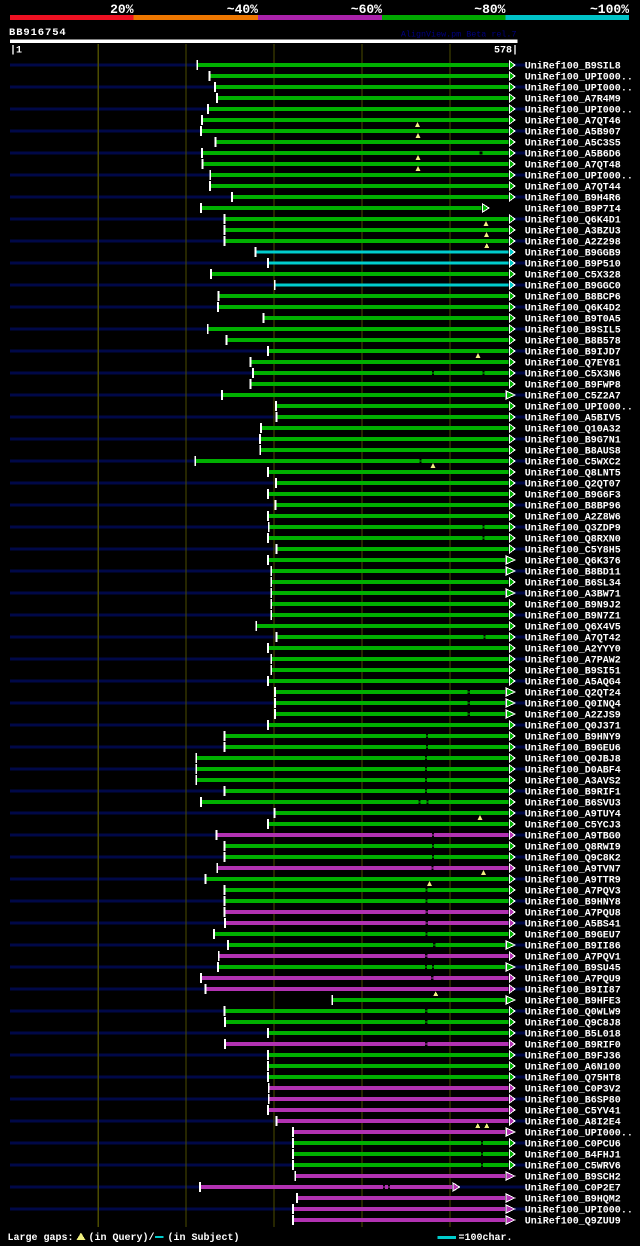 This screenshot has height=1246, width=640. What do you see at coordinates (573, 815) in the screenshot?
I see `svg-text: UniRef100_A9TUY4` at bounding box center [573, 815].